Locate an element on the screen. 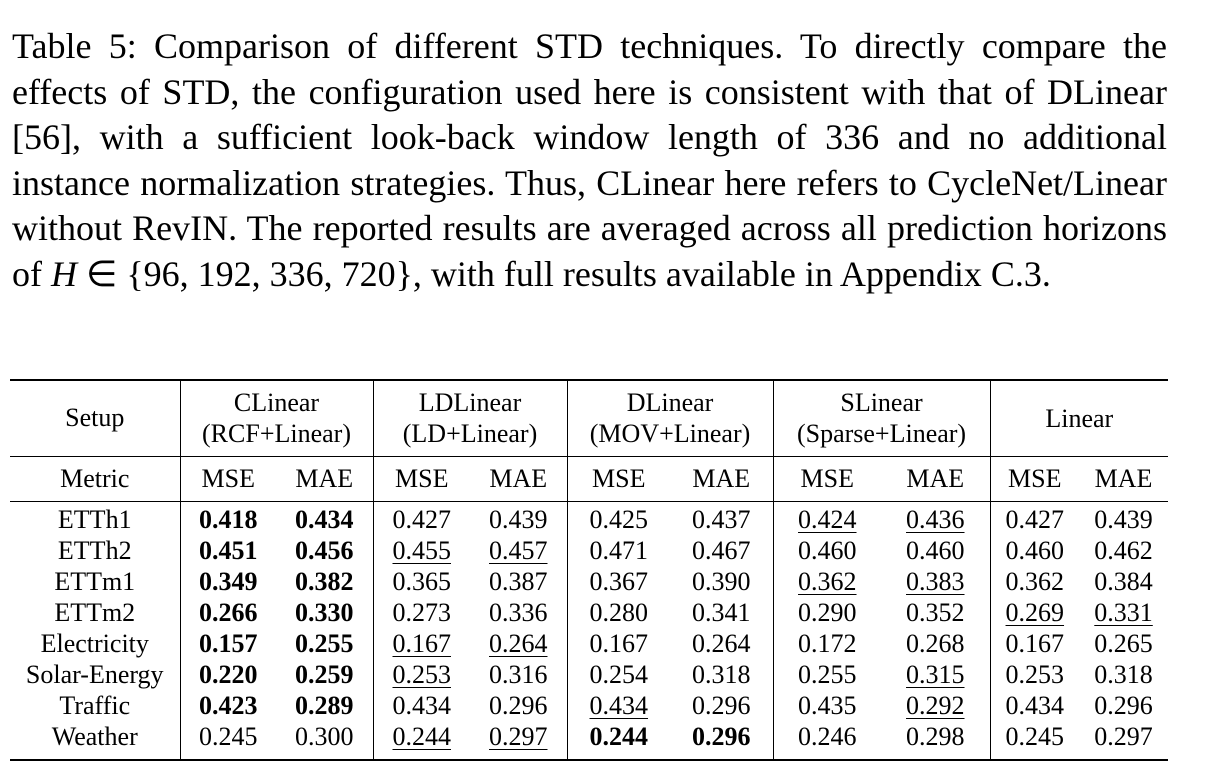 This screenshot has height=780, width=1212. row-name: ETTh1 is located at coordinates (94, 519).